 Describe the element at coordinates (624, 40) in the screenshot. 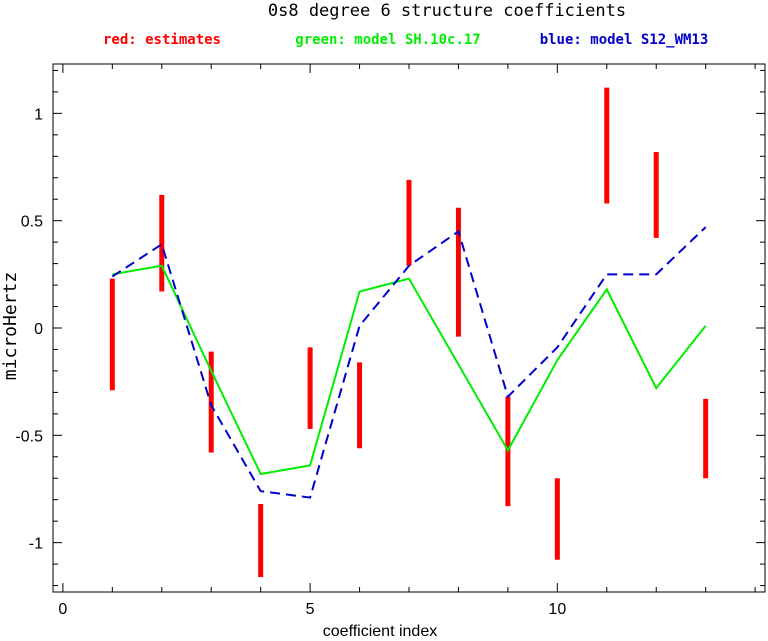

I see `legend-model-s12wm13: blue: model S12_WM13` at that location.